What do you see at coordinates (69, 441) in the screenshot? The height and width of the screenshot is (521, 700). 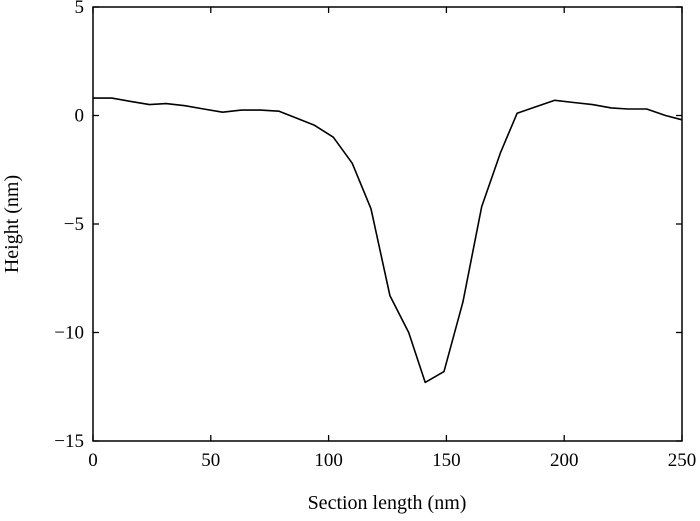 I see `y-tick-label: −15` at bounding box center [69, 441].